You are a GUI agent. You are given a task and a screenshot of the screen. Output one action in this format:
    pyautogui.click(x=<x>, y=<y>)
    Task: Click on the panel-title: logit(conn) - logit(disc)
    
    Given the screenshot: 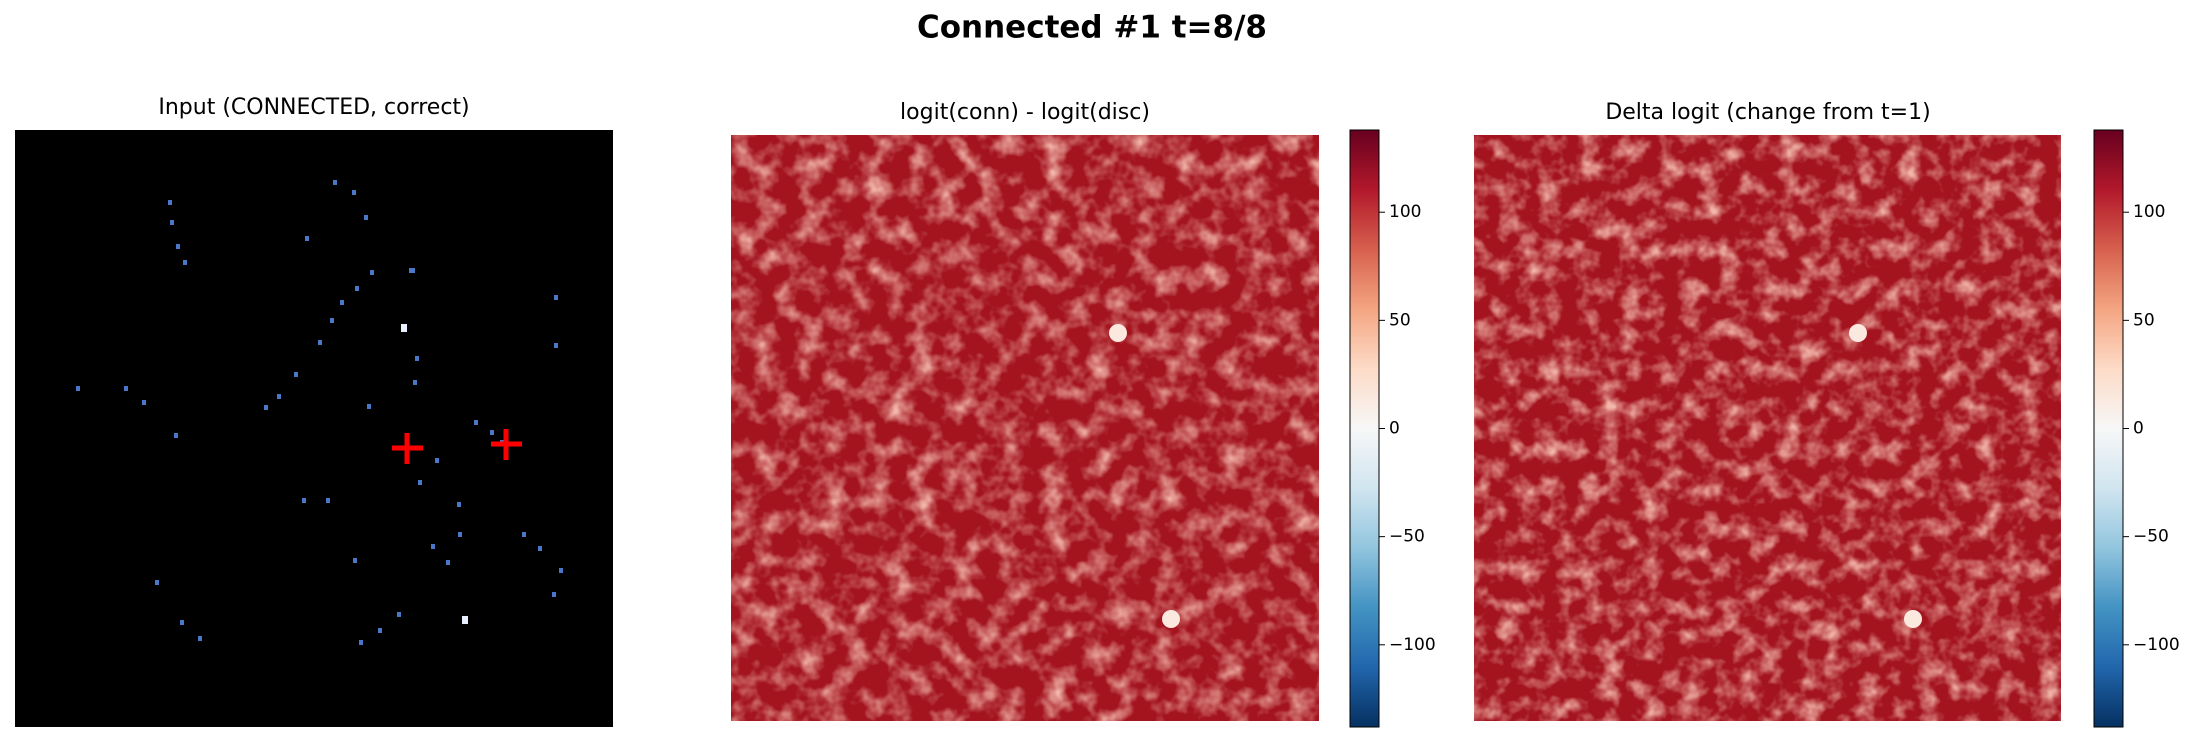 What is the action you would take?
    pyautogui.click(x=1025, y=112)
    